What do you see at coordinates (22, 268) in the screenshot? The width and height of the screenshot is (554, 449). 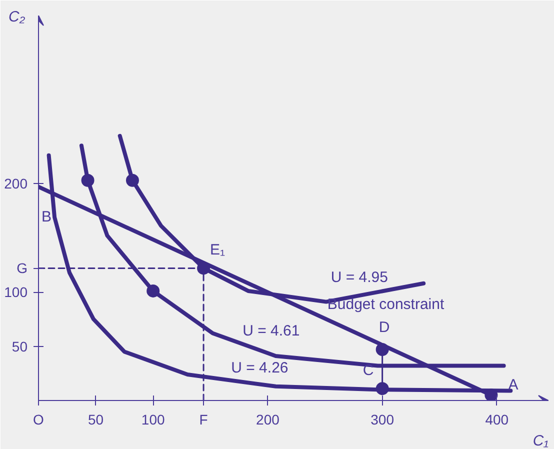 I see `y-tick-label: G` at bounding box center [22, 268].